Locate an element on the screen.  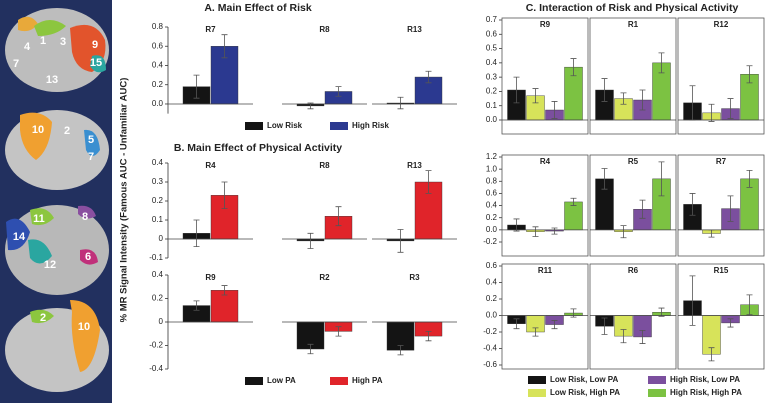
brain-region-label: 14 is located at coordinates (19, 237).